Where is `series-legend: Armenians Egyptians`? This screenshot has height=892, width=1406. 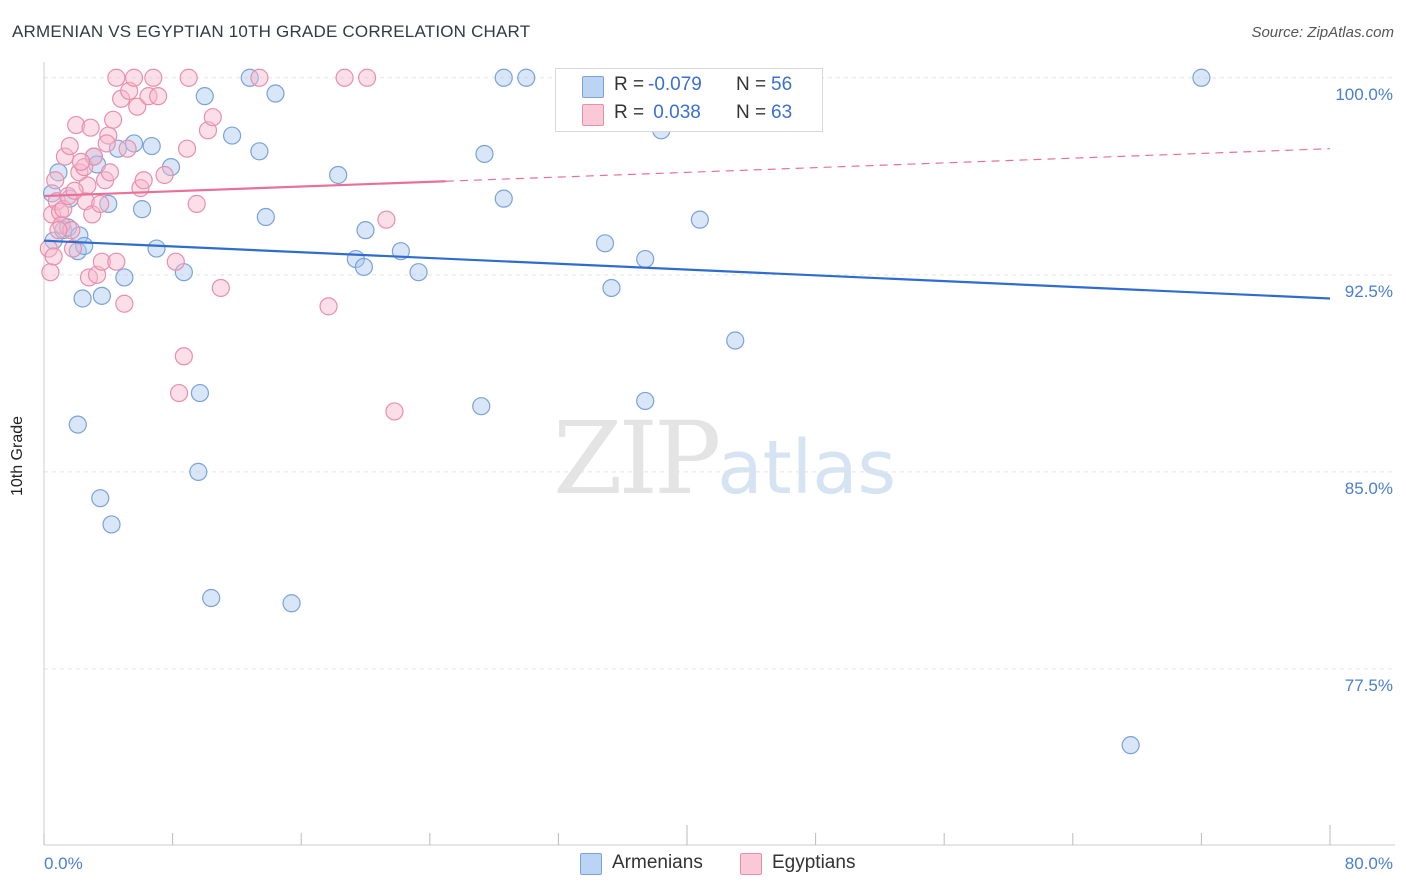 series-legend: Armenians Egyptians is located at coordinates (703, 865).